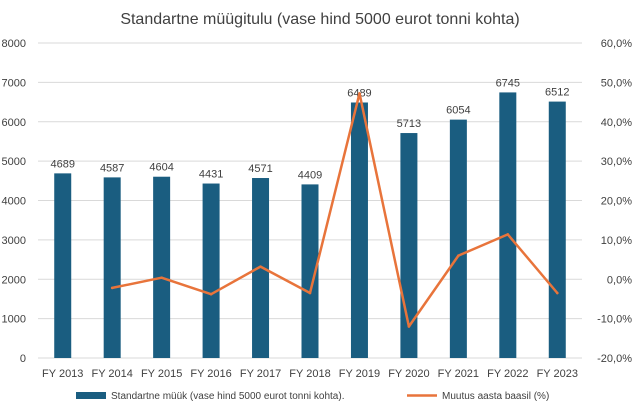 This screenshot has width=640, height=416. I want to click on y-right-tick-label: 20,0%, so click(616, 202).